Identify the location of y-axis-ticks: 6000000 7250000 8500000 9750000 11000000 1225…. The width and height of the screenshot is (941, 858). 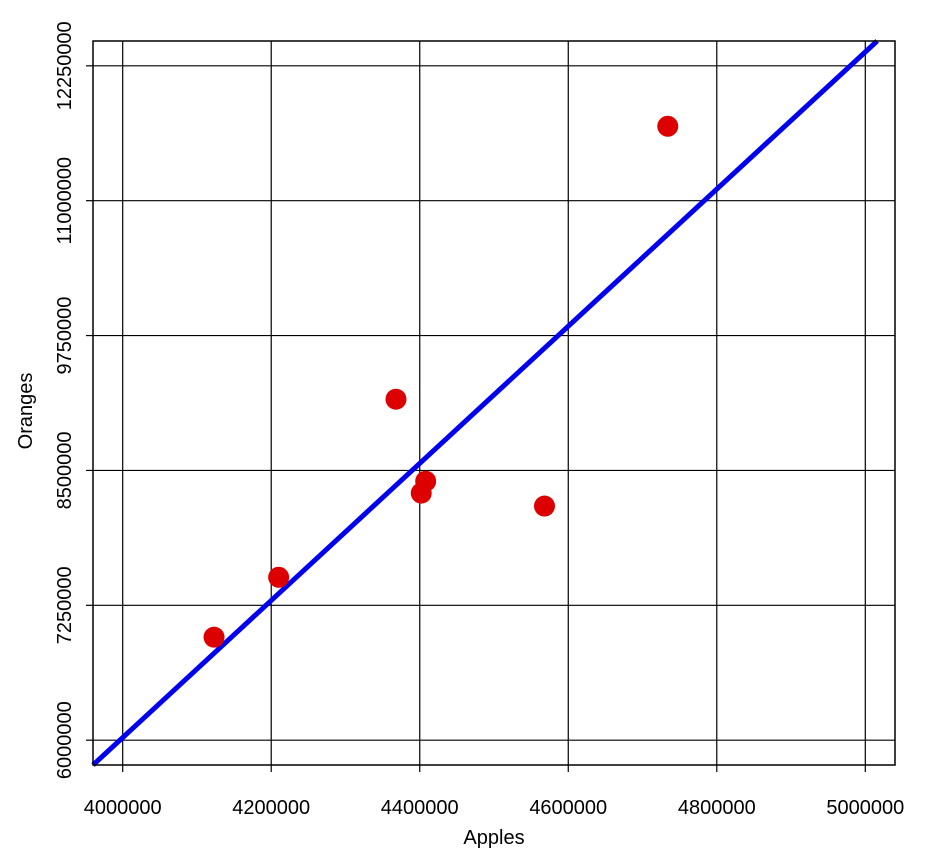
(73, 400).